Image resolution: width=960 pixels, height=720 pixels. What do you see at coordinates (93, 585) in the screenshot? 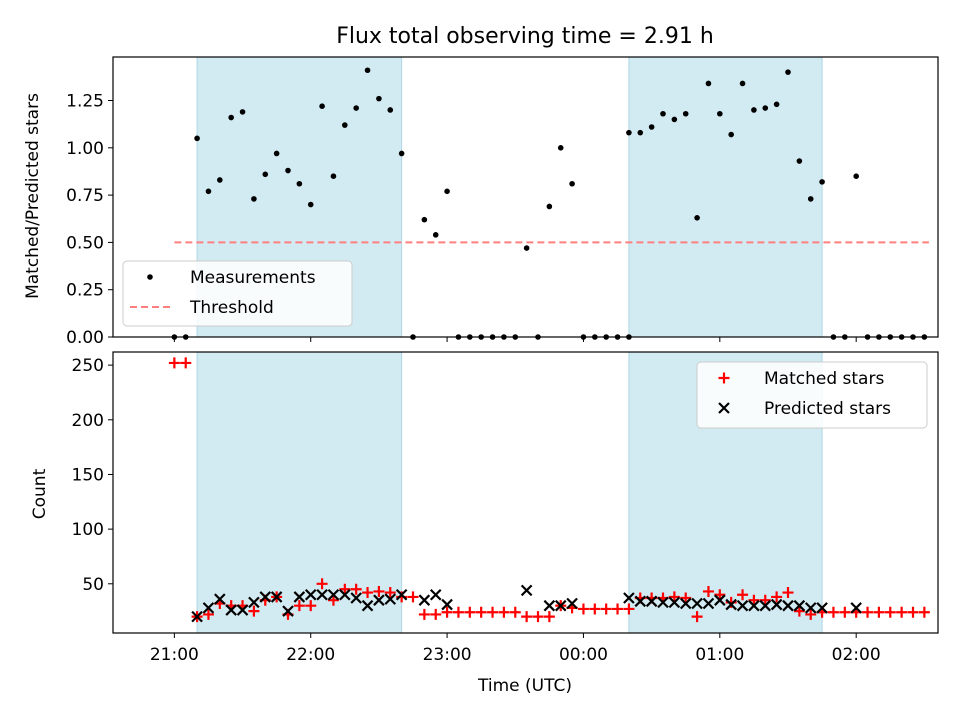
I see `bottom-y-tick-label: 50` at bounding box center [93, 585].